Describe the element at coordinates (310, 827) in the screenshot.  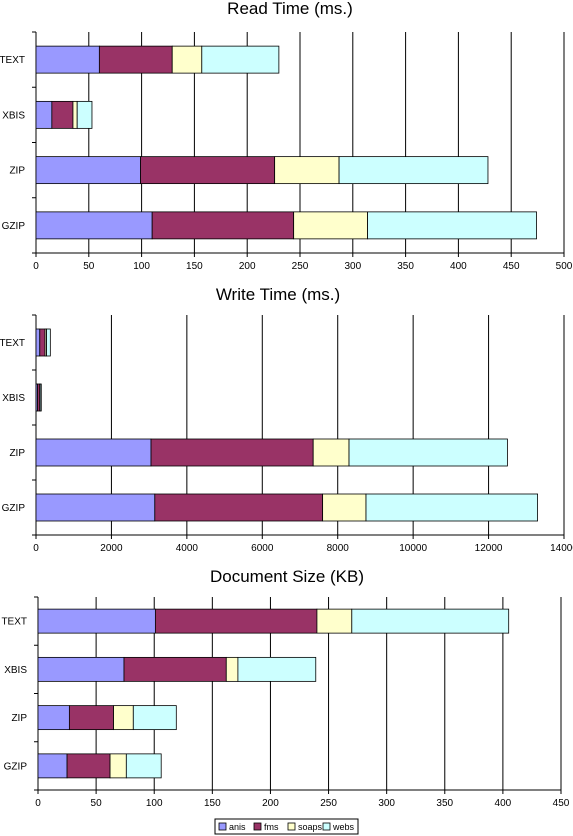
I see `legend-label-soaps: soaps` at that location.